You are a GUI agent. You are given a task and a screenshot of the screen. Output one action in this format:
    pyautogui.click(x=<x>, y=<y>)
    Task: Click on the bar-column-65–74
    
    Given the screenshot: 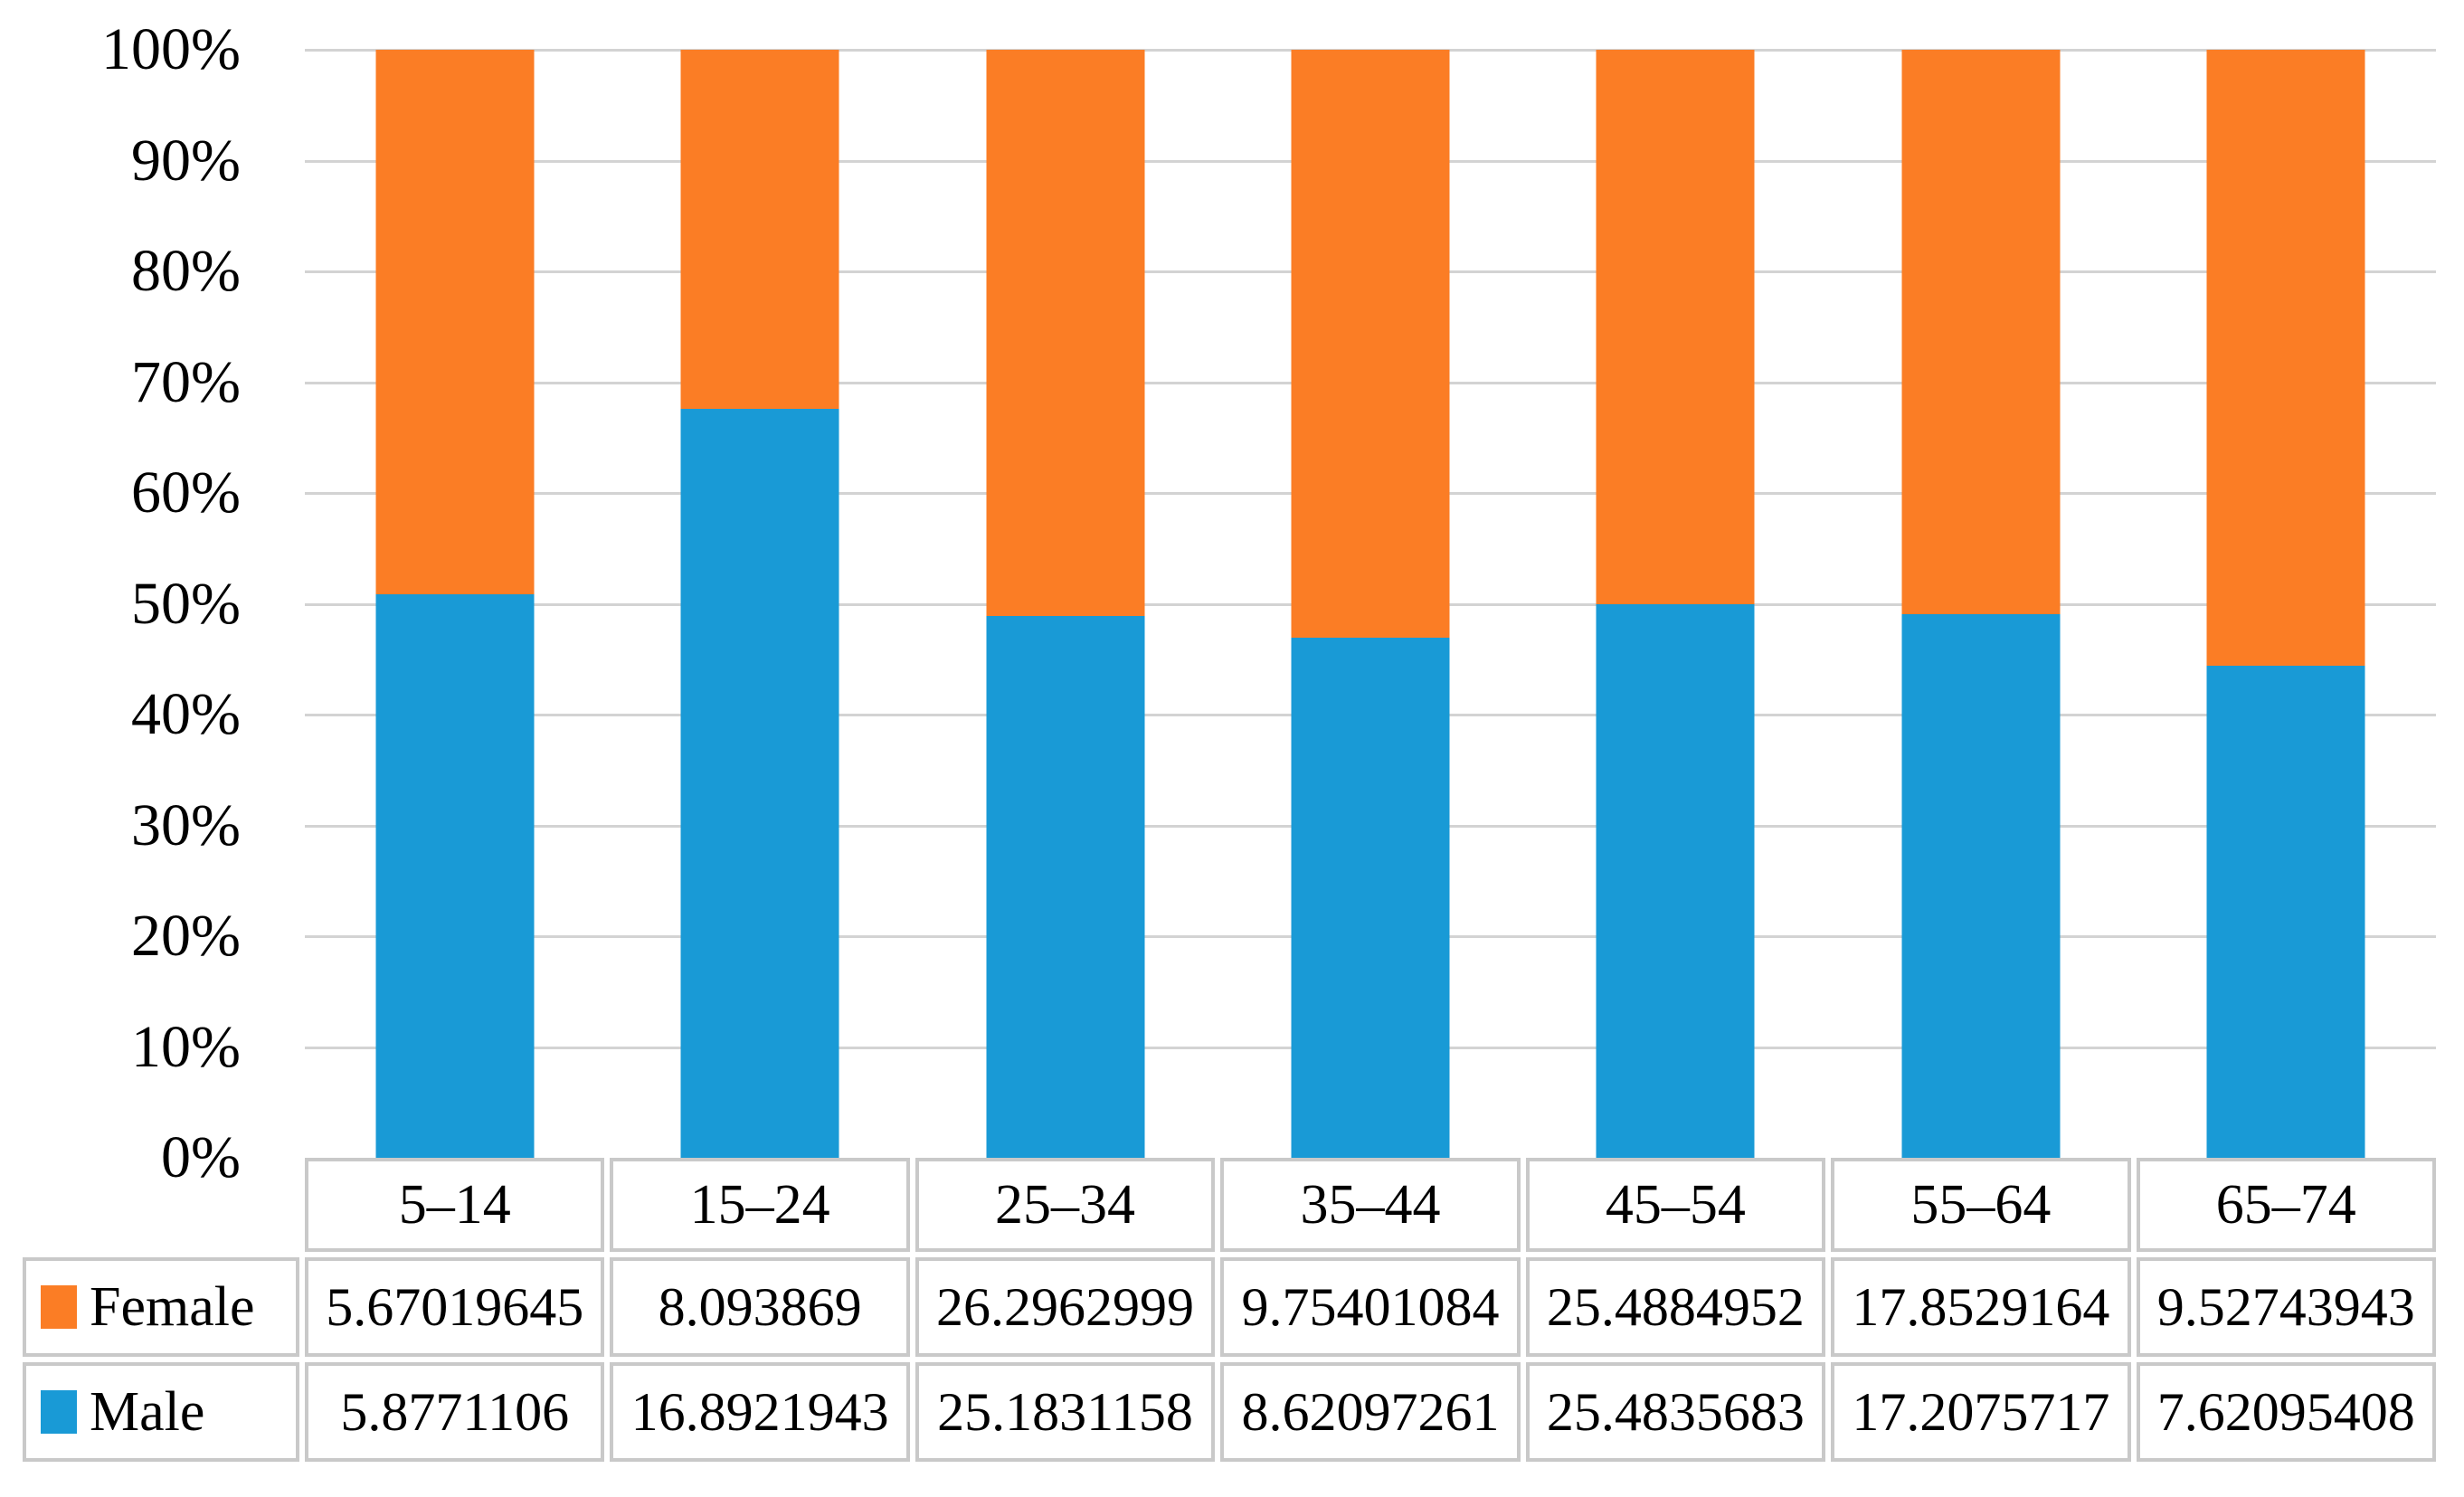 What is the action you would take?
    pyautogui.click(x=2287, y=604)
    